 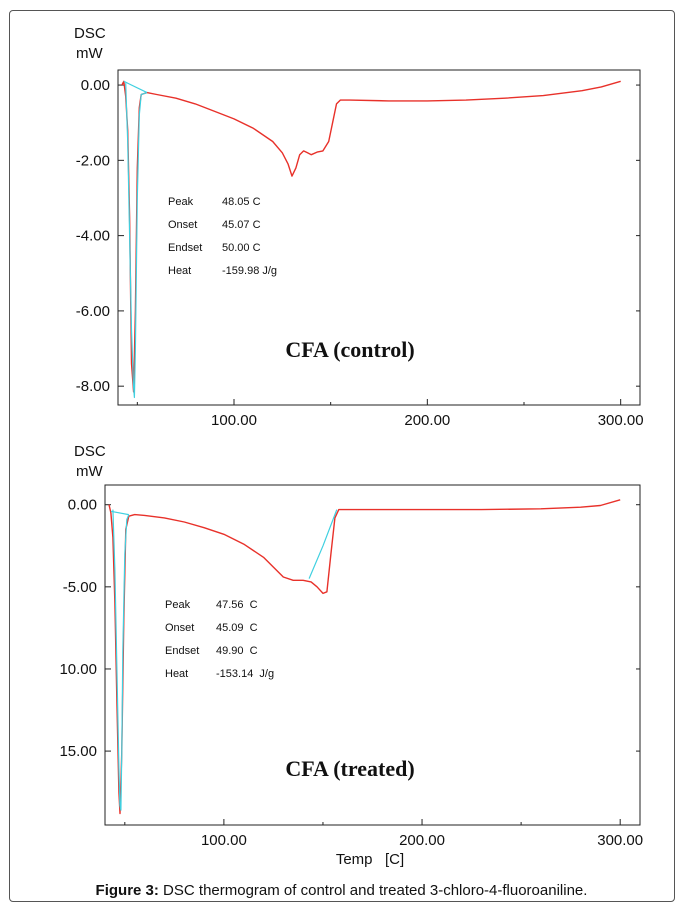 What do you see at coordinates (90, 451) in the screenshot?
I see `bottom-y-unit-label: DSC` at bounding box center [90, 451].